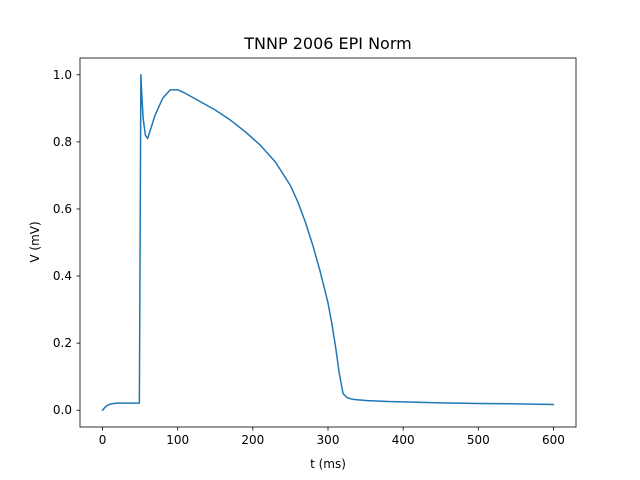 The width and height of the screenshot is (640, 480). What do you see at coordinates (403, 440) in the screenshot?
I see `x-tick-label: 400` at bounding box center [403, 440].